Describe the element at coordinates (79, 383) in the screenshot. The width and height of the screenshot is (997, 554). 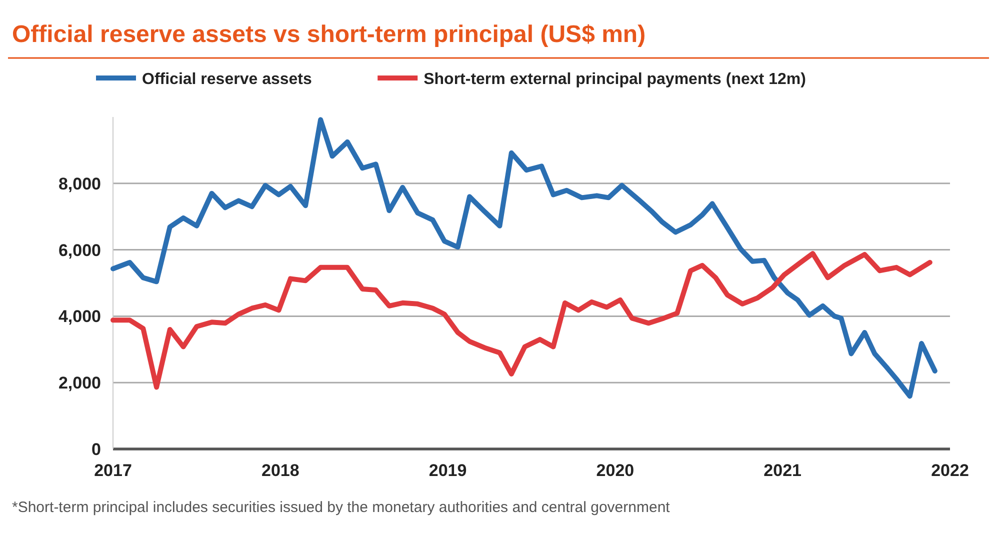
I see `y-tick-label: 2,000` at that location.